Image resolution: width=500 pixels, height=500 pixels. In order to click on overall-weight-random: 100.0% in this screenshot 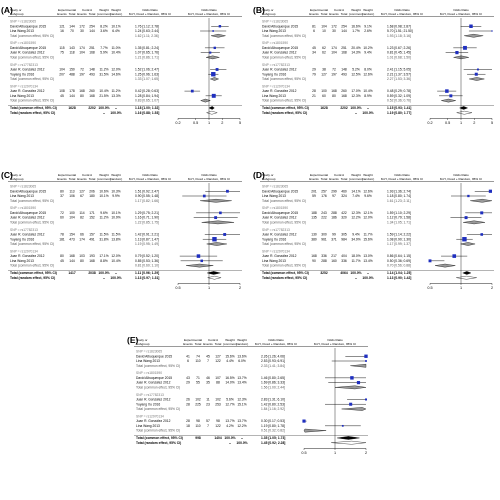, I will do `click(367, 278)`.